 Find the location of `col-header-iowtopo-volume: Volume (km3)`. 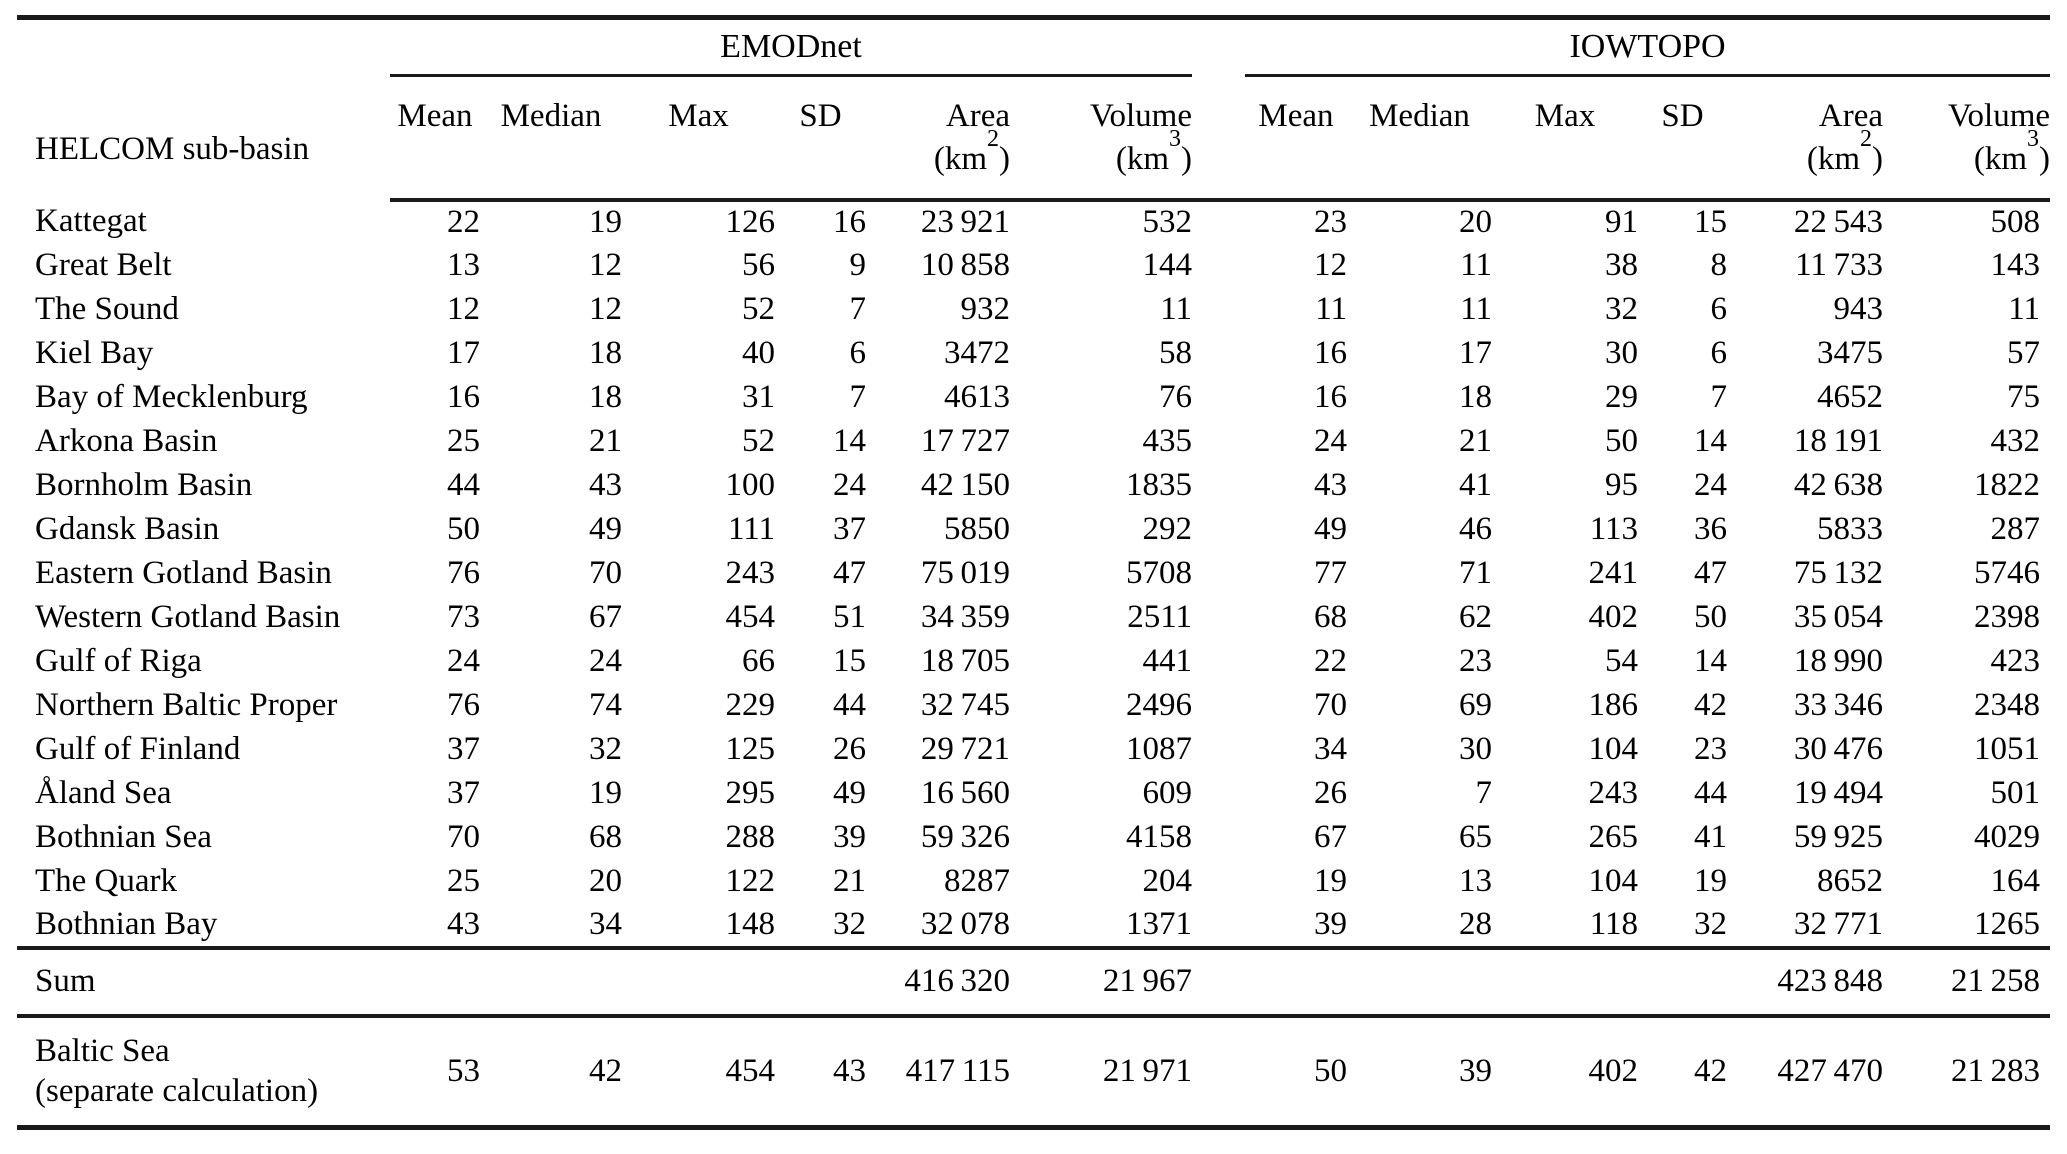

col-header-iowtopo-volume: Volume (km3) is located at coordinates (1967, 138).